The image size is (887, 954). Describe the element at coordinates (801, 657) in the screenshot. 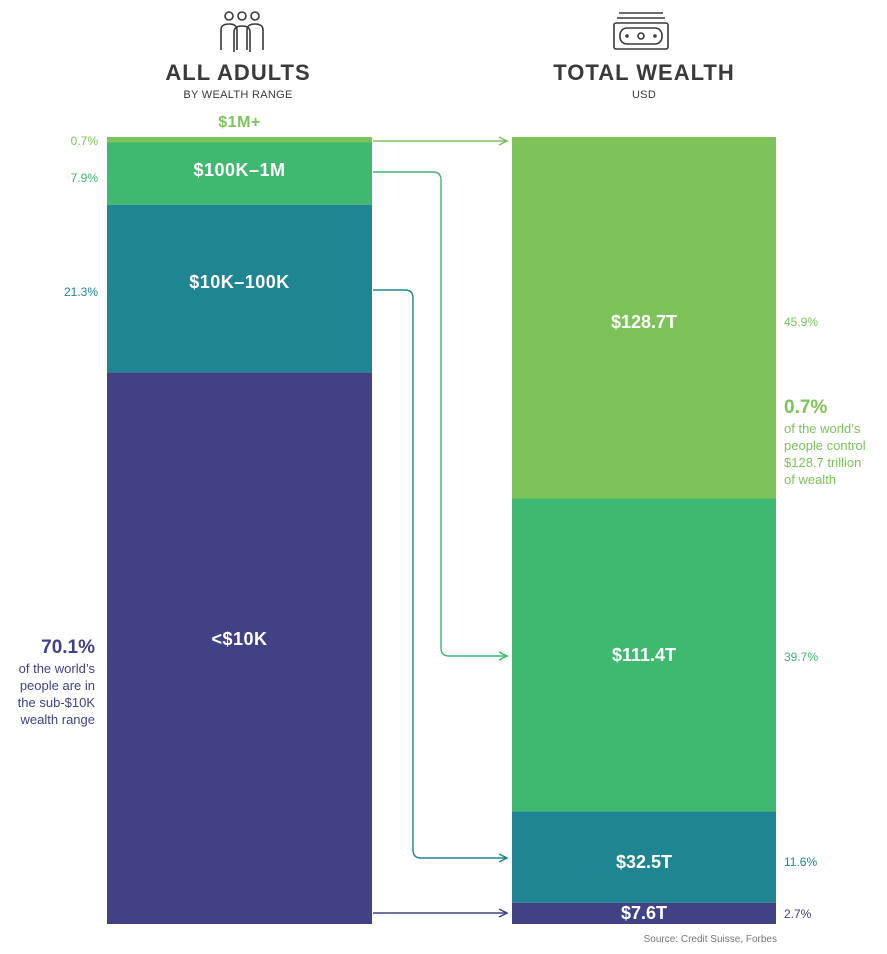

I see `wealth-share-label: 39.7%` at that location.